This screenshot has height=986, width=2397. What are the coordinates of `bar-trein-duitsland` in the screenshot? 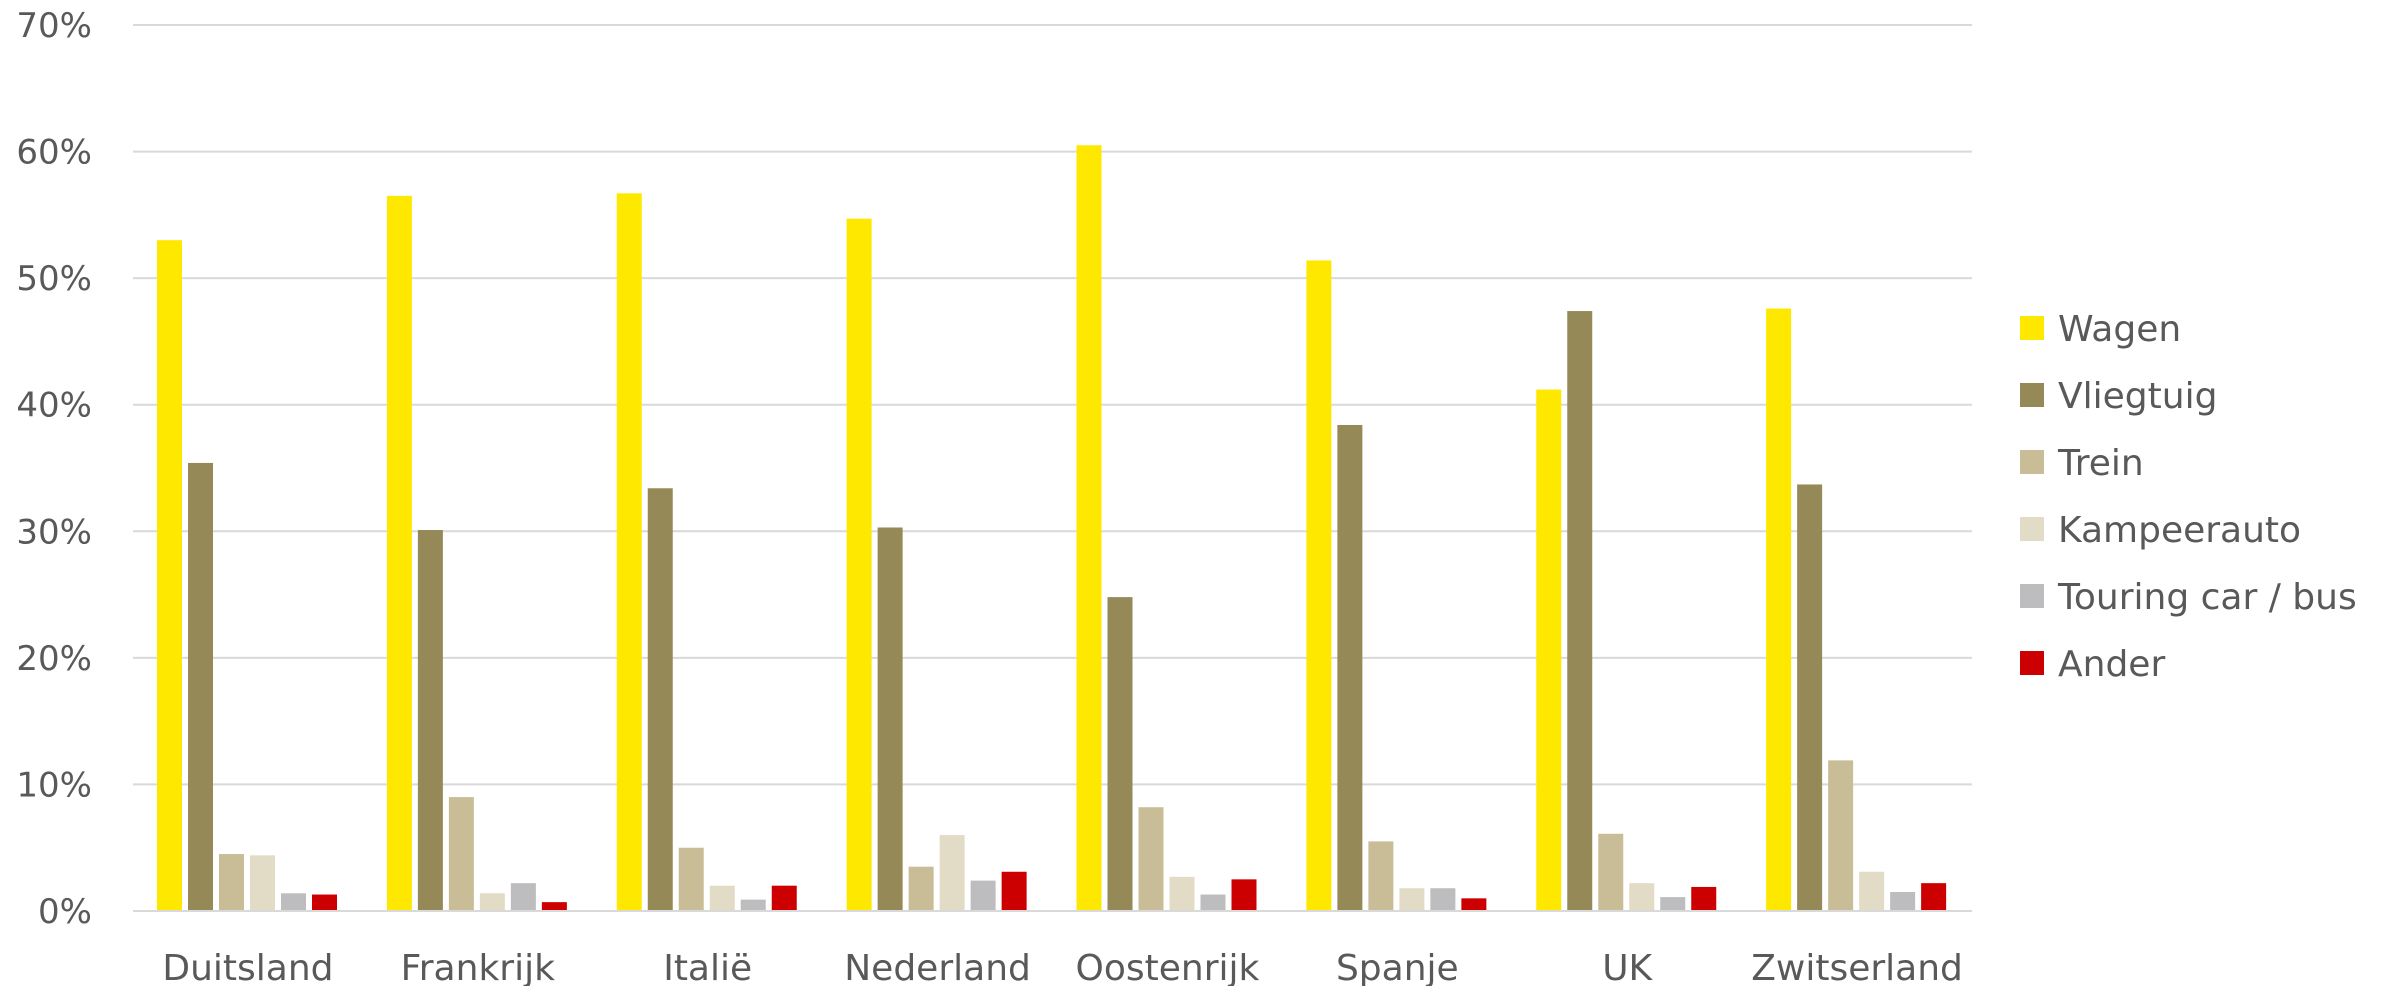 It's located at (231, 882).